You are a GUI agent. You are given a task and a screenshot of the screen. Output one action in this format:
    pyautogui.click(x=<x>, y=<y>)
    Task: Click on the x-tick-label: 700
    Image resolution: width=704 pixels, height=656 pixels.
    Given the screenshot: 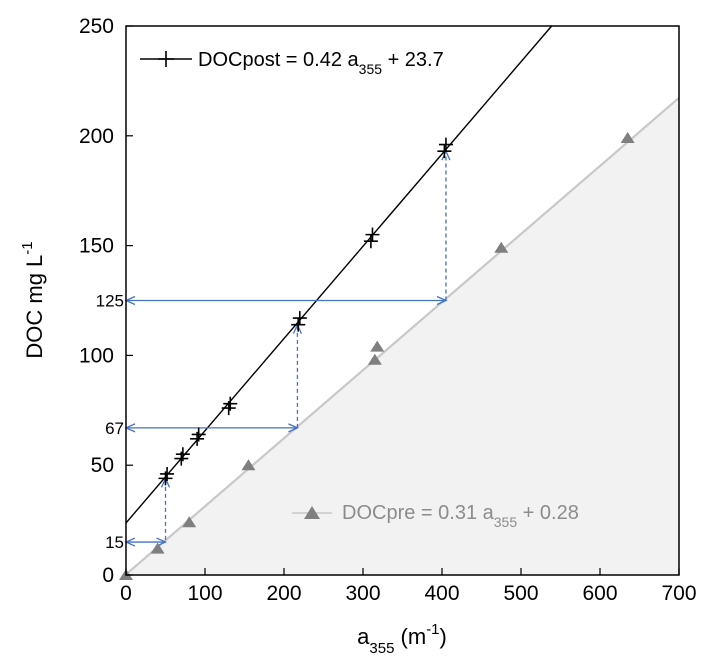 What is the action you would take?
    pyautogui.click(x=678, y=593)
    